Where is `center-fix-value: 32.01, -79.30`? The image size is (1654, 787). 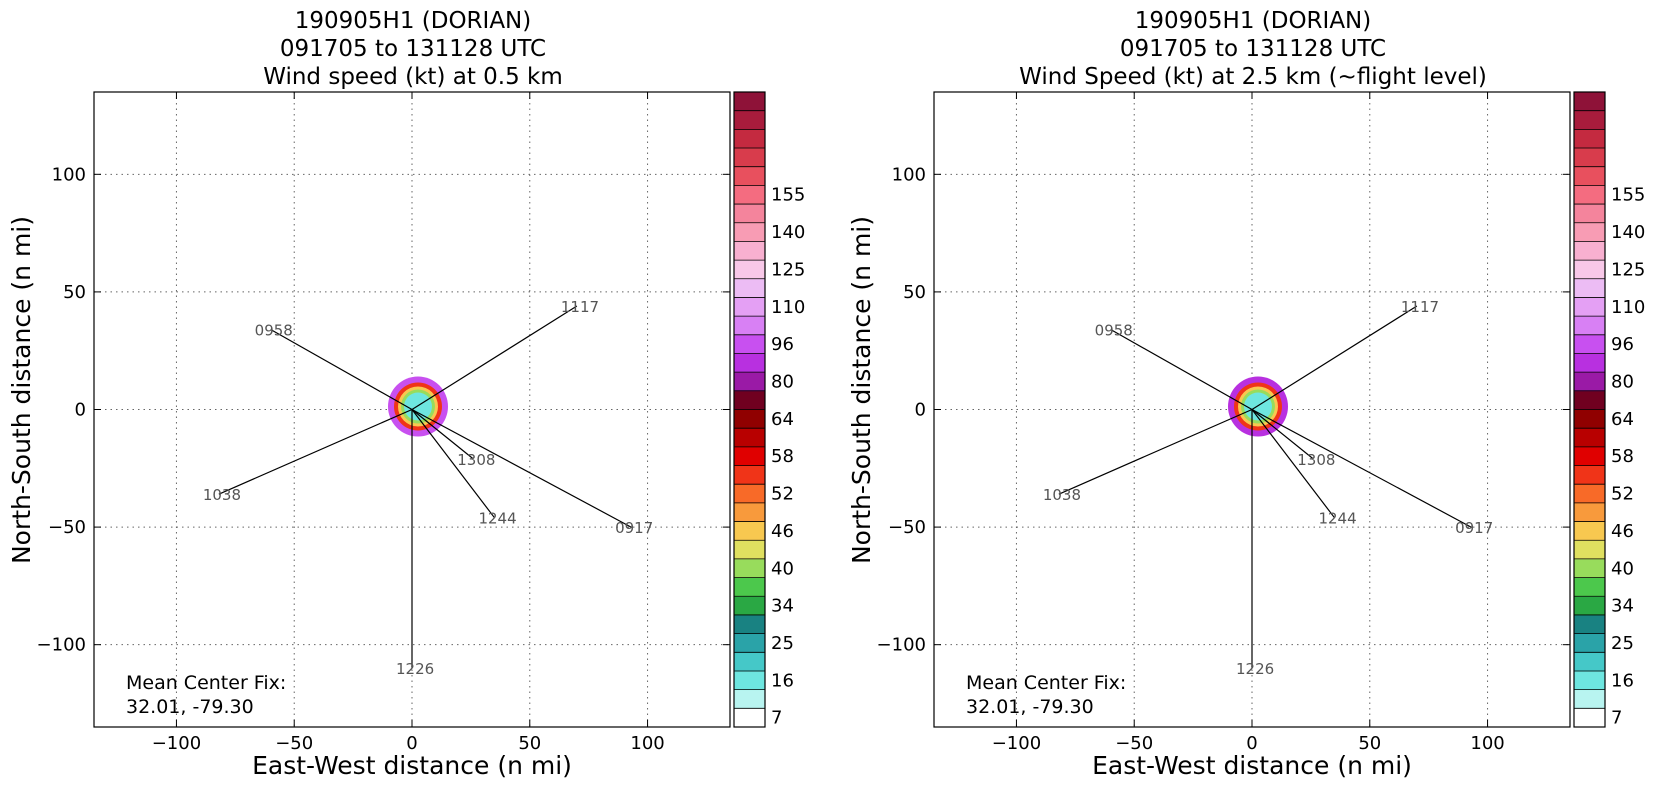
center-fix-value: 32.01, -79.30 is located at coordinates (190, 707).